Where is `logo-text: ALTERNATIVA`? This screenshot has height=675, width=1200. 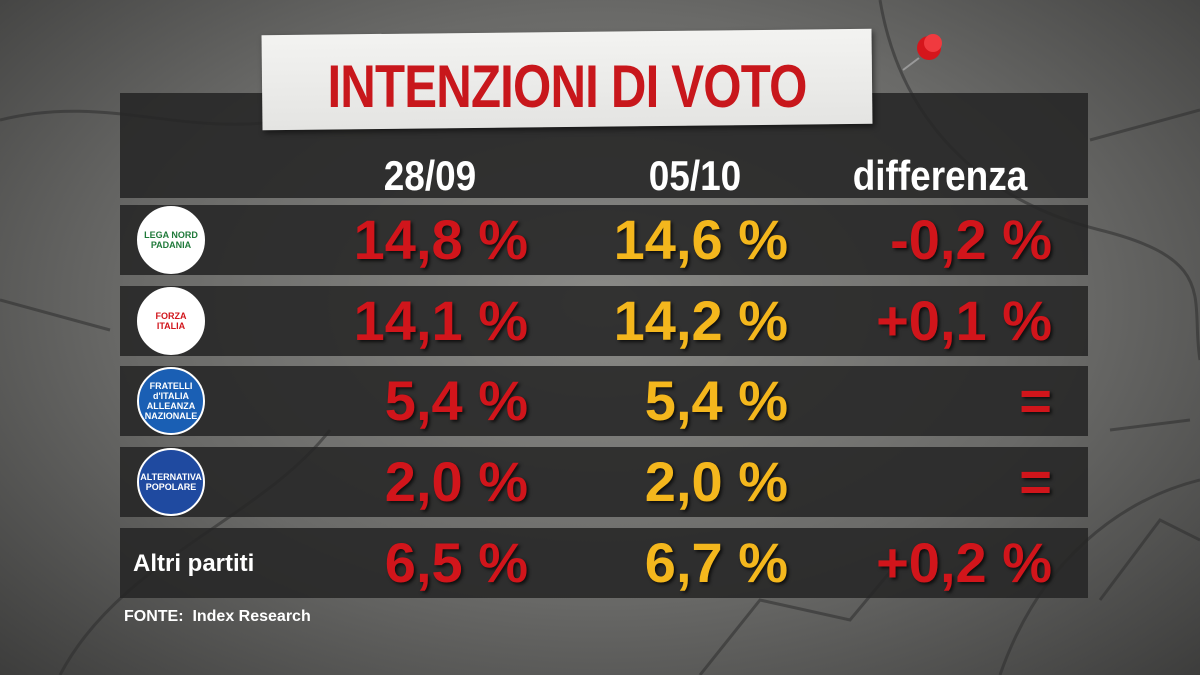 logo-text: ALTERNATIVA is located at coordinates (171, 477).